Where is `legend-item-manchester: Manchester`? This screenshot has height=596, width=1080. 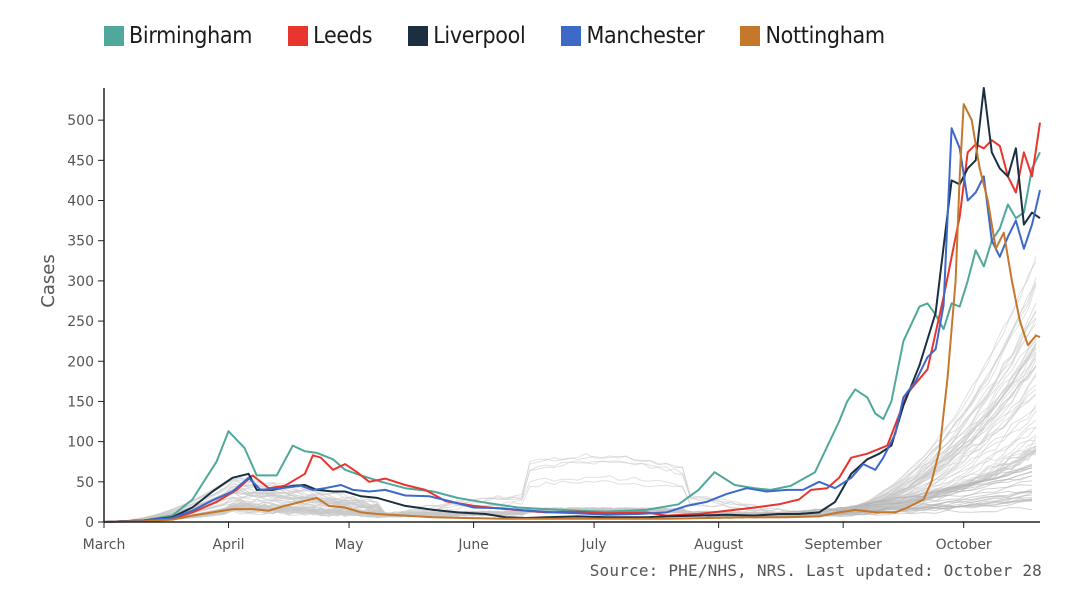 legend-item-manchester: Manchester is located at coordinates (633, 36).